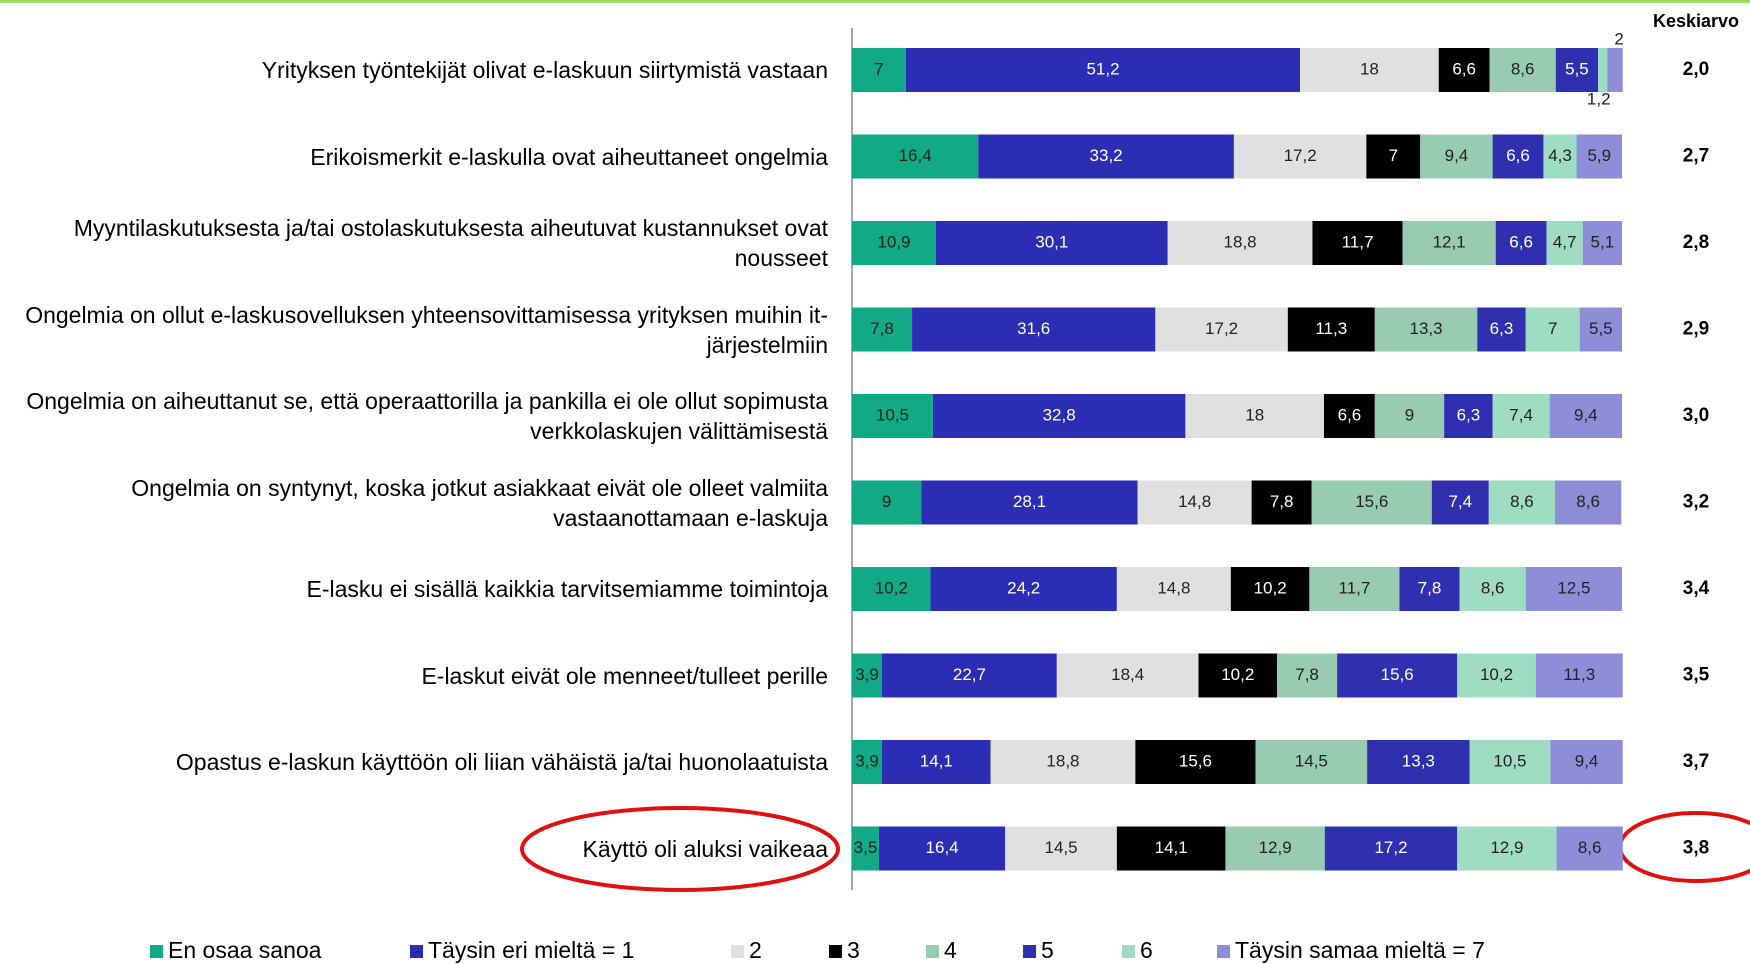  What do you see at coordinates (853, 950) in the screenshot?
I see `legend-label: 3` at bounding box center [853, 950].